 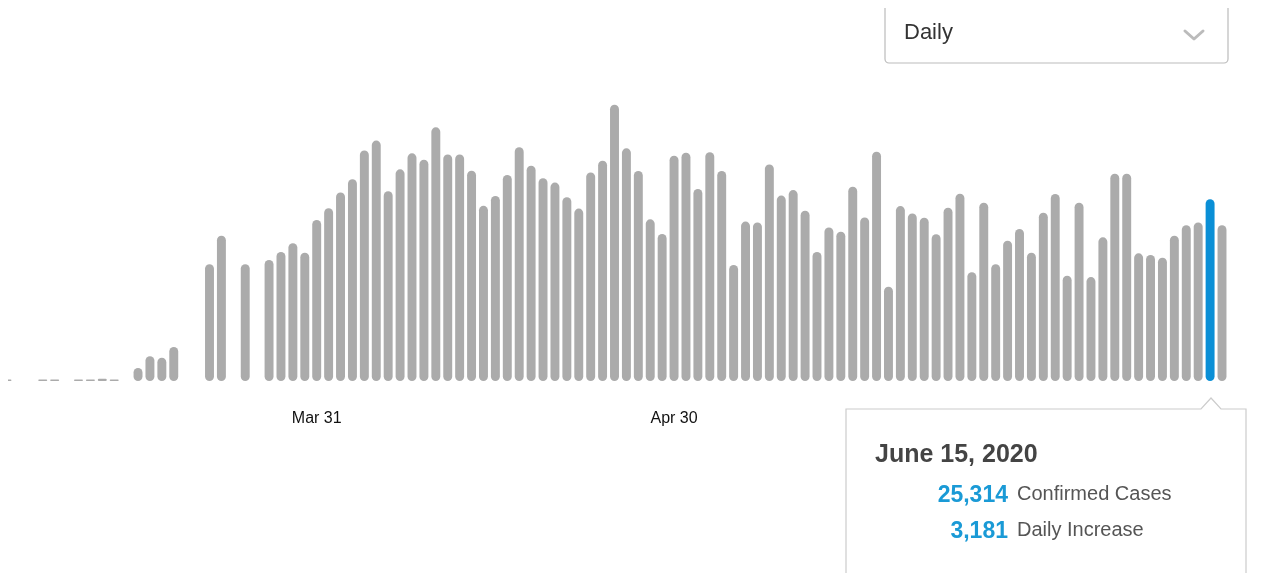 I want to click on text: 25,314 Confirmed Cases, so click(x=1054, y=494).